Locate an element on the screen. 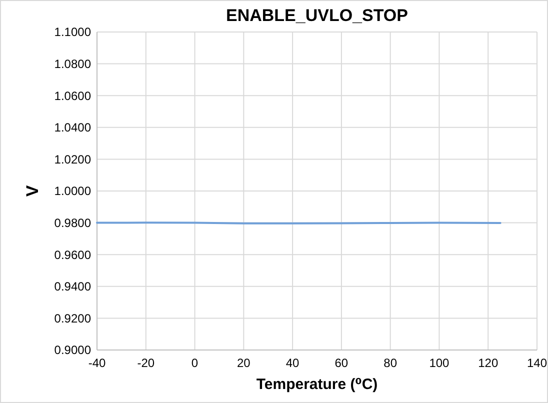  y-tick-label: 0.9000 is located at coordinates (73, 350).